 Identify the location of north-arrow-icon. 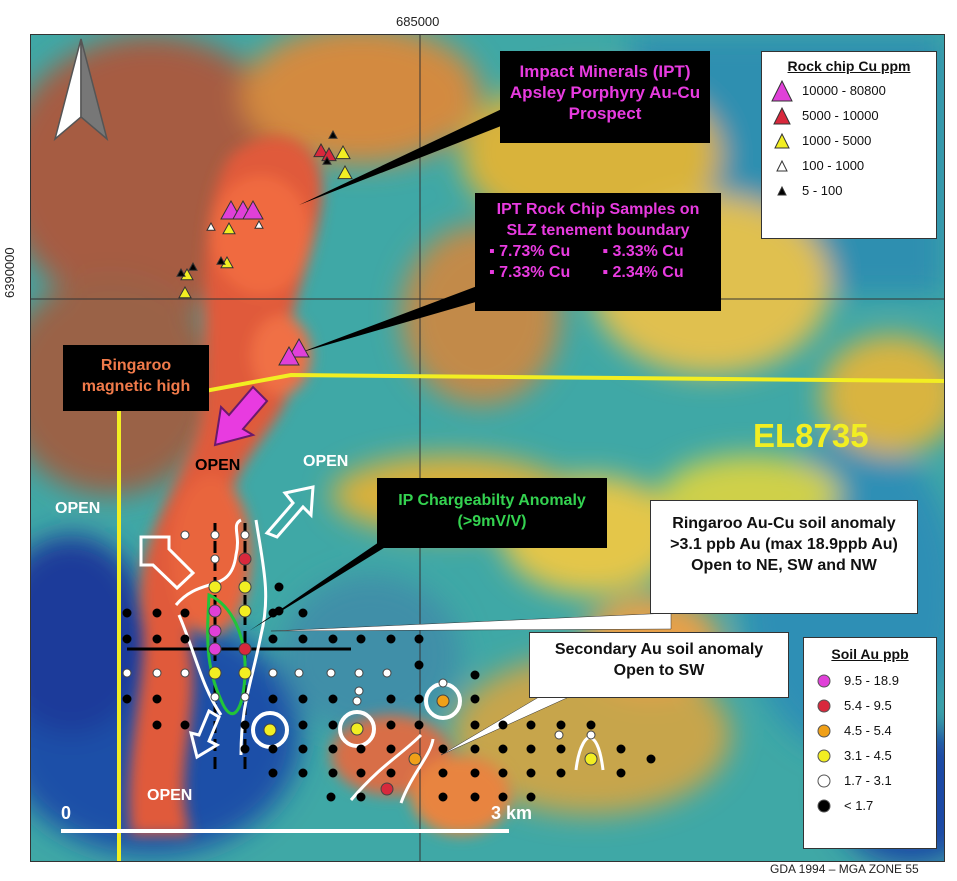
(81, 90).